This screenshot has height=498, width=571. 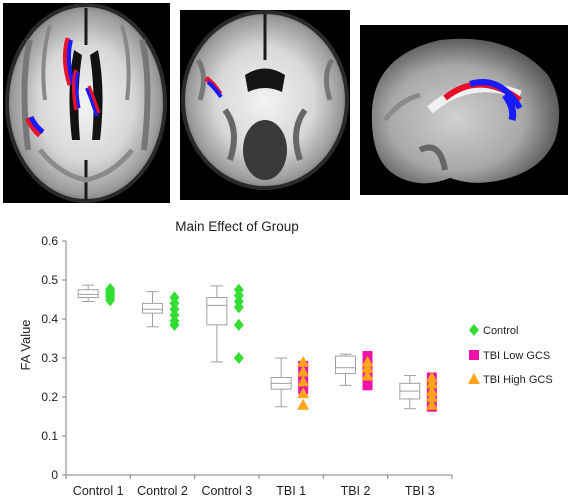 I want to click on legend-marker-tbi-high-gcs, so click(x=474, y=378).